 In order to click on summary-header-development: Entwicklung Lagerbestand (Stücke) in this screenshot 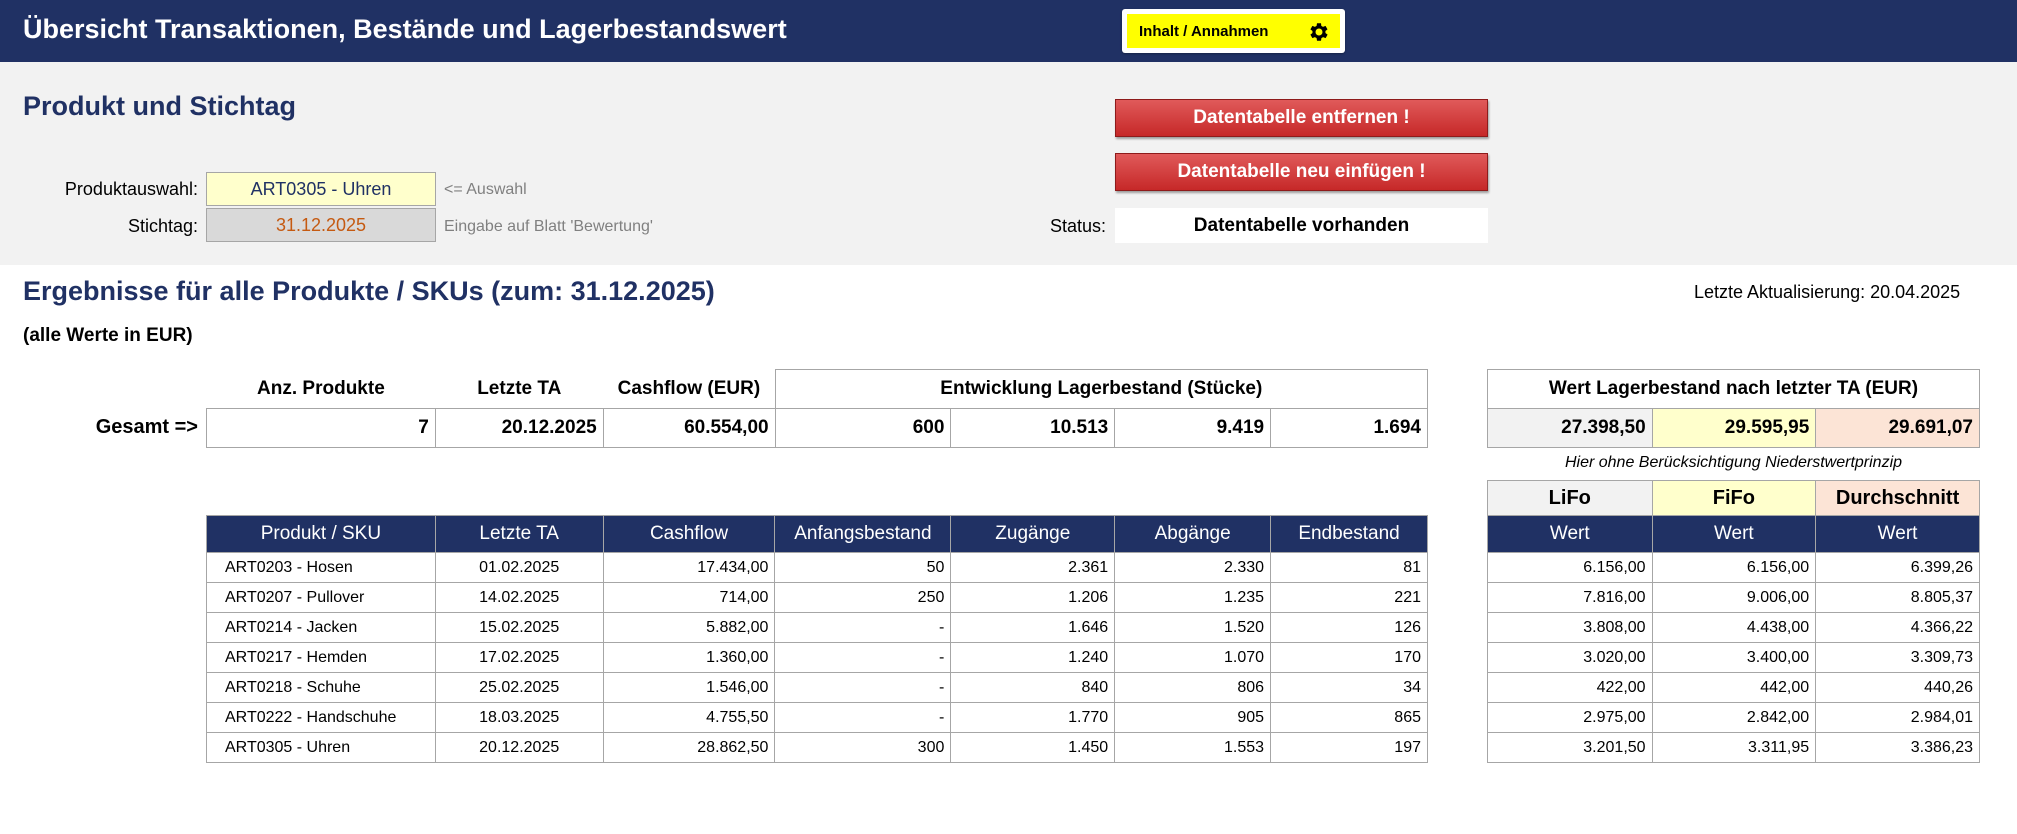, I will do `click(1101, 389)`.